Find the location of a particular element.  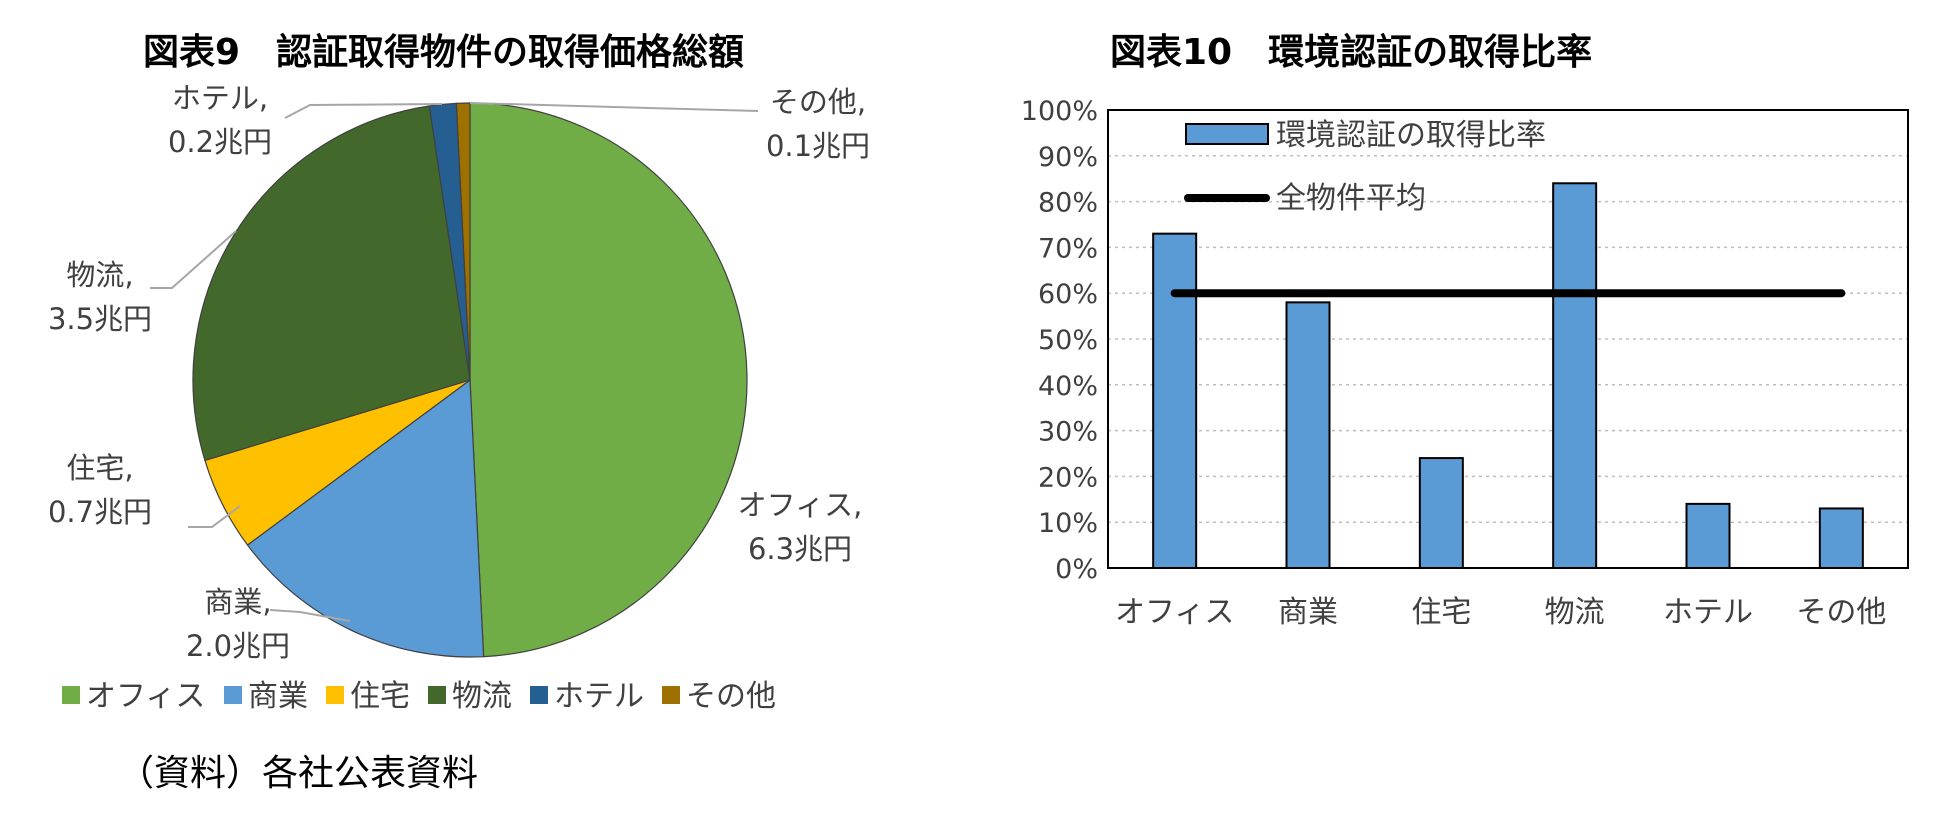

legend-label-line: 全物件平均 is located at coordinates (1351, 198).